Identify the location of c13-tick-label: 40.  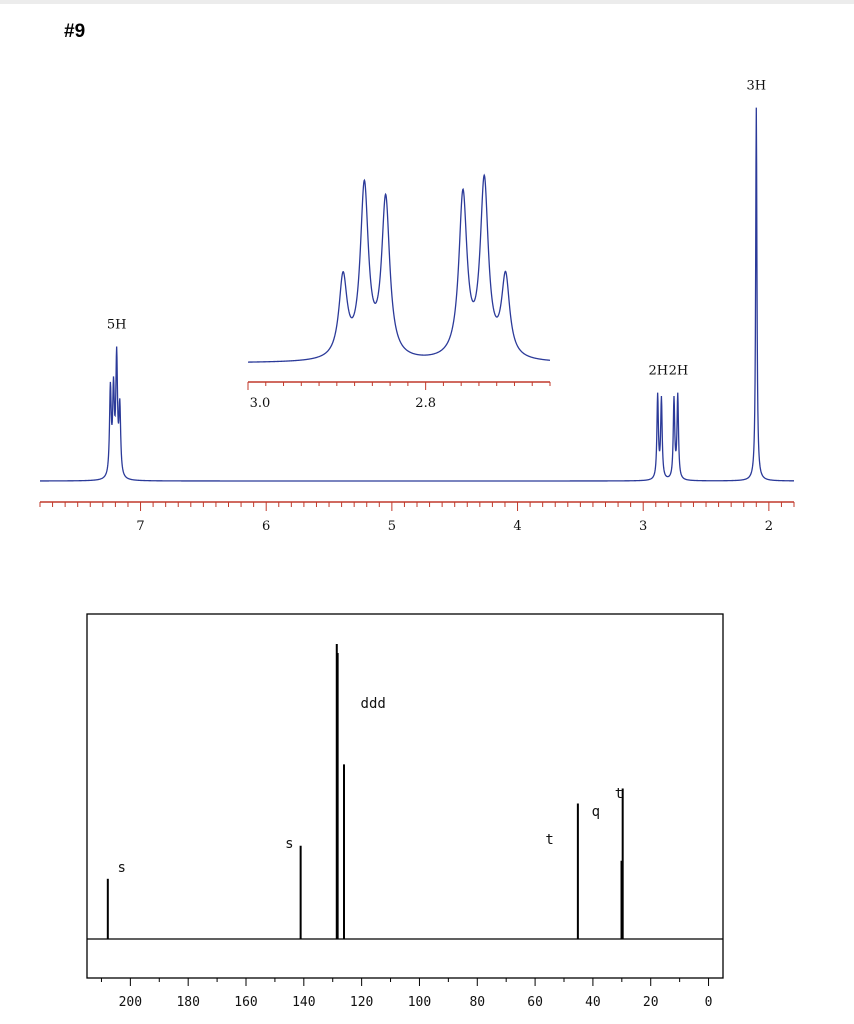
(593, 1002).